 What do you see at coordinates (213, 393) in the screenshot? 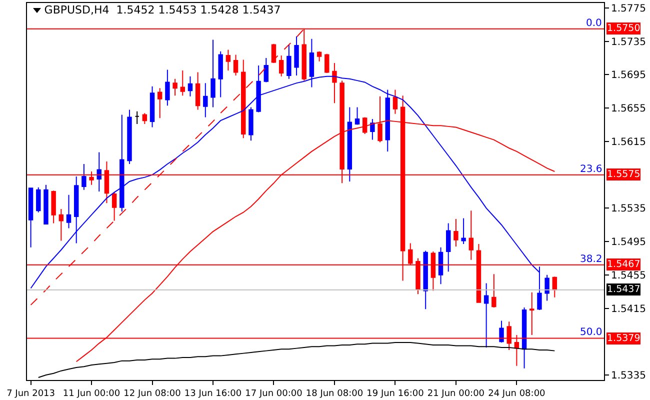
I see `x-tick-label: 13 Jun 16:00` at bounding box center [213, 393].